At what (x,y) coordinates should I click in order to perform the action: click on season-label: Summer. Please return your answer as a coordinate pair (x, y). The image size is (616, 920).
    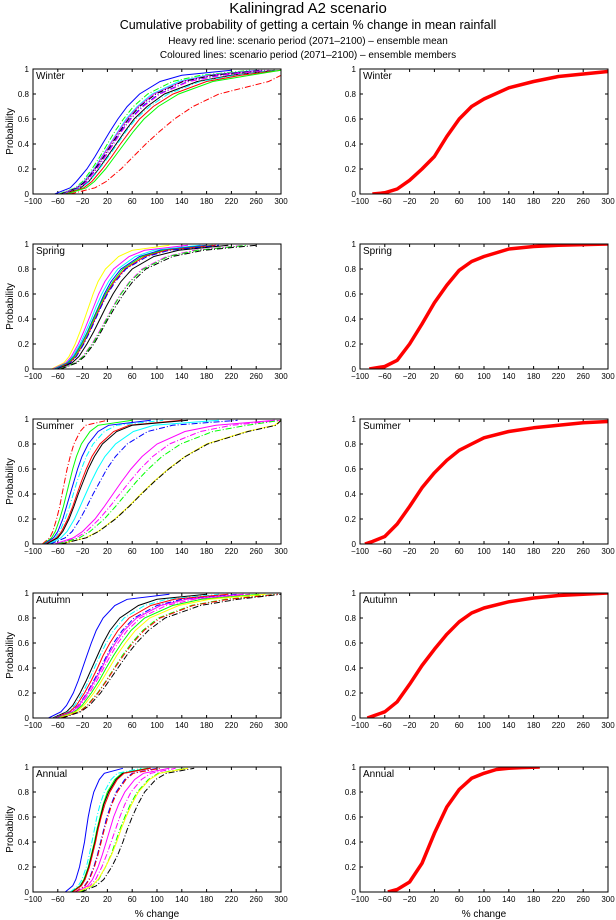
    Looking at the image, I should click on (382, 426).